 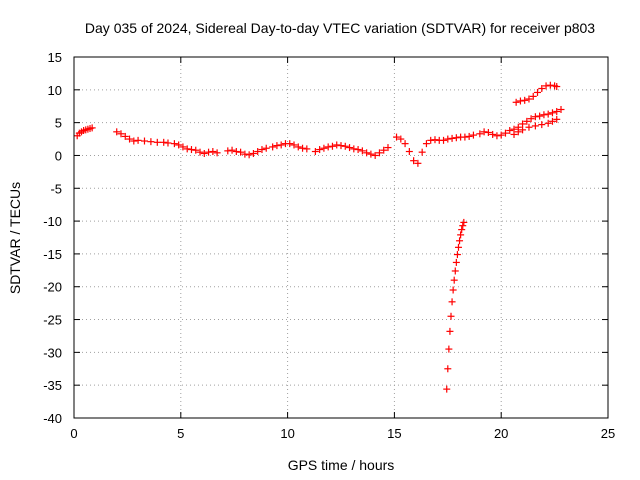 What do you see at coordinates (341, 465) in the screenshot?
I see `x-axis-label: GPS time / hours` at bounding box center [341, 465].